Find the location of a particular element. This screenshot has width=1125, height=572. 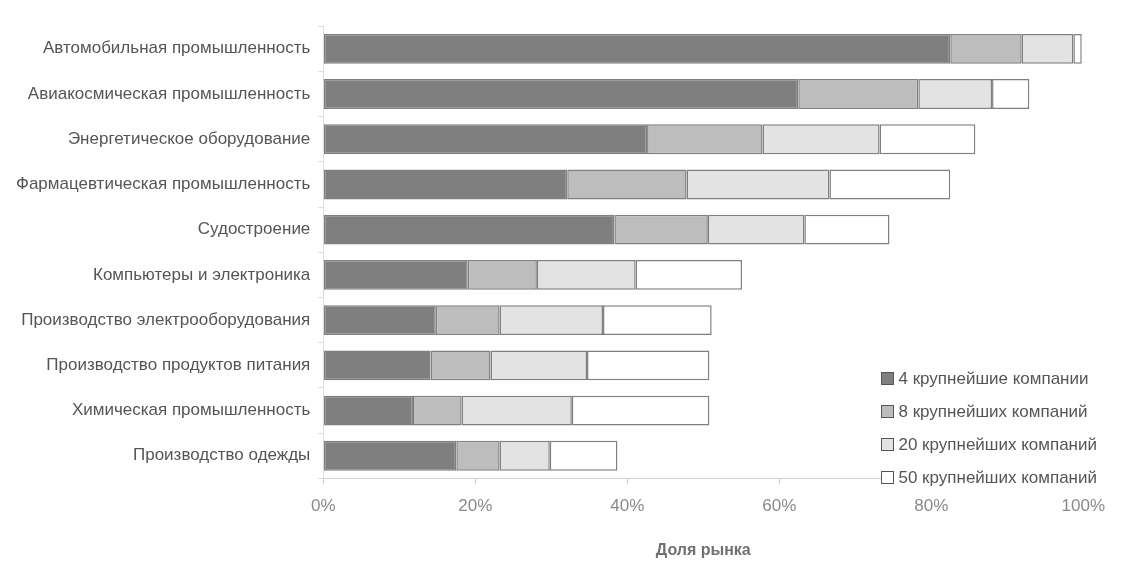

y-tick-label: Производство продуктов питания is located at coordinates (178, 365).